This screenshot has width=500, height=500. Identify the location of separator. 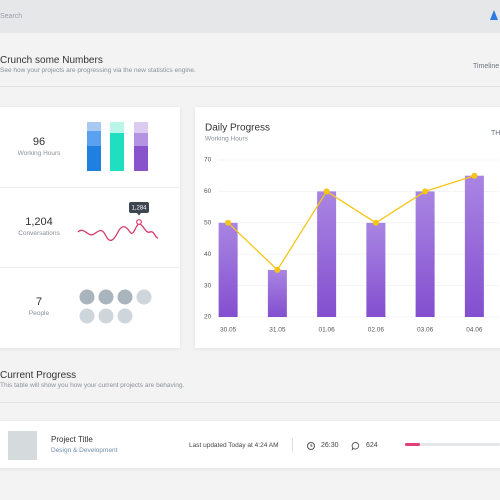
(292, 445).